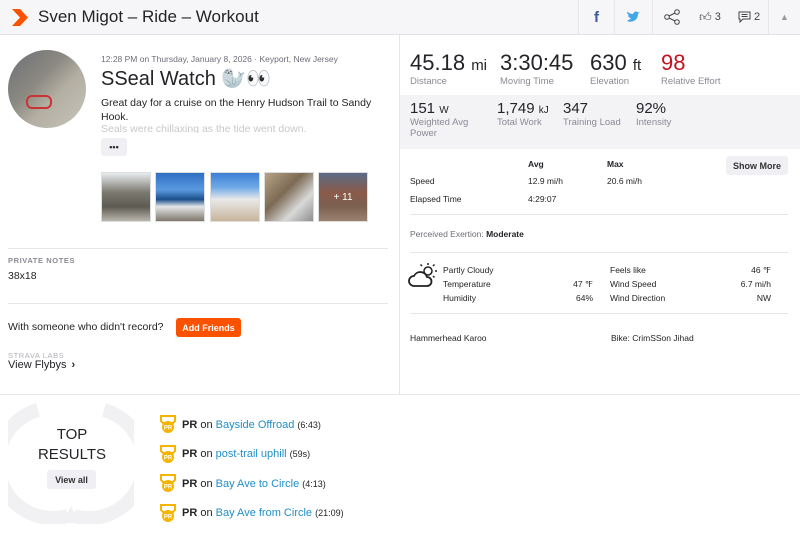 Image resolution: width=800 pixels, height=543 pixels. I want to click on avg-header: Avg, so click(536, 164).